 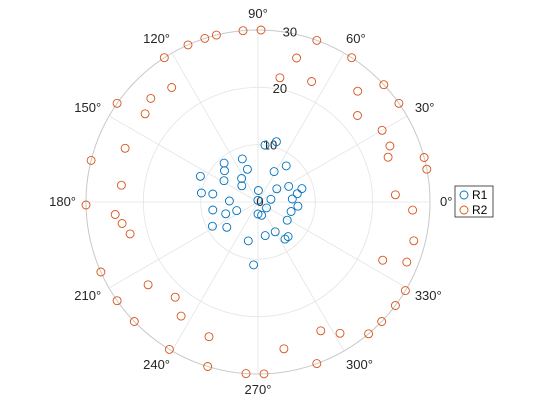 I want to click on radial-tick-label: 20, so click(x=280, y=88).